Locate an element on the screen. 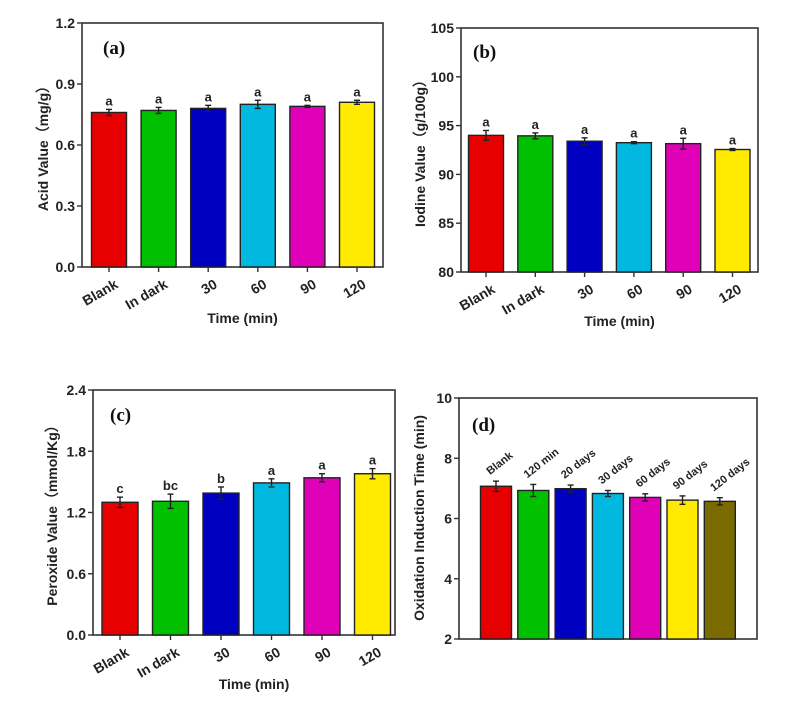 This screenshot has height=706, width=787. bar-category-label: 20 days is located at coordinates (578, 464).